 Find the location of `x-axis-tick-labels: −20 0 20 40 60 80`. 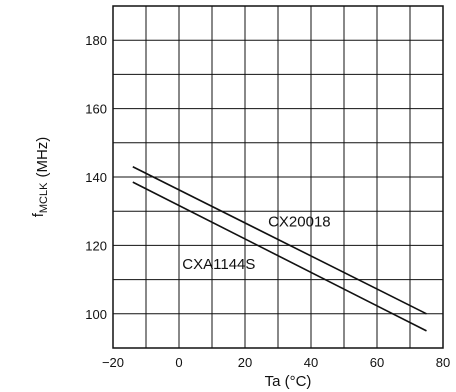

x-axis-tick-labels: −20 0 20 40 60 80 is located at coordinates (276, 362).